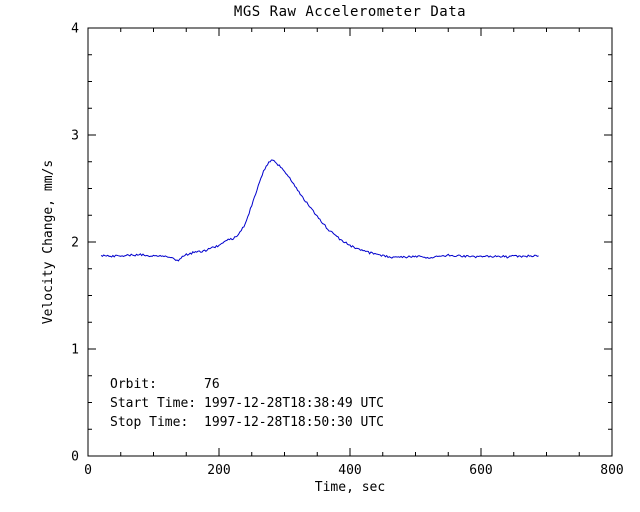 The width and height of the screenshot is (640, 512). What do you see at coordinates (319, 210) in the screenshot?
I see `data-line` at bounding box center [319, 210].